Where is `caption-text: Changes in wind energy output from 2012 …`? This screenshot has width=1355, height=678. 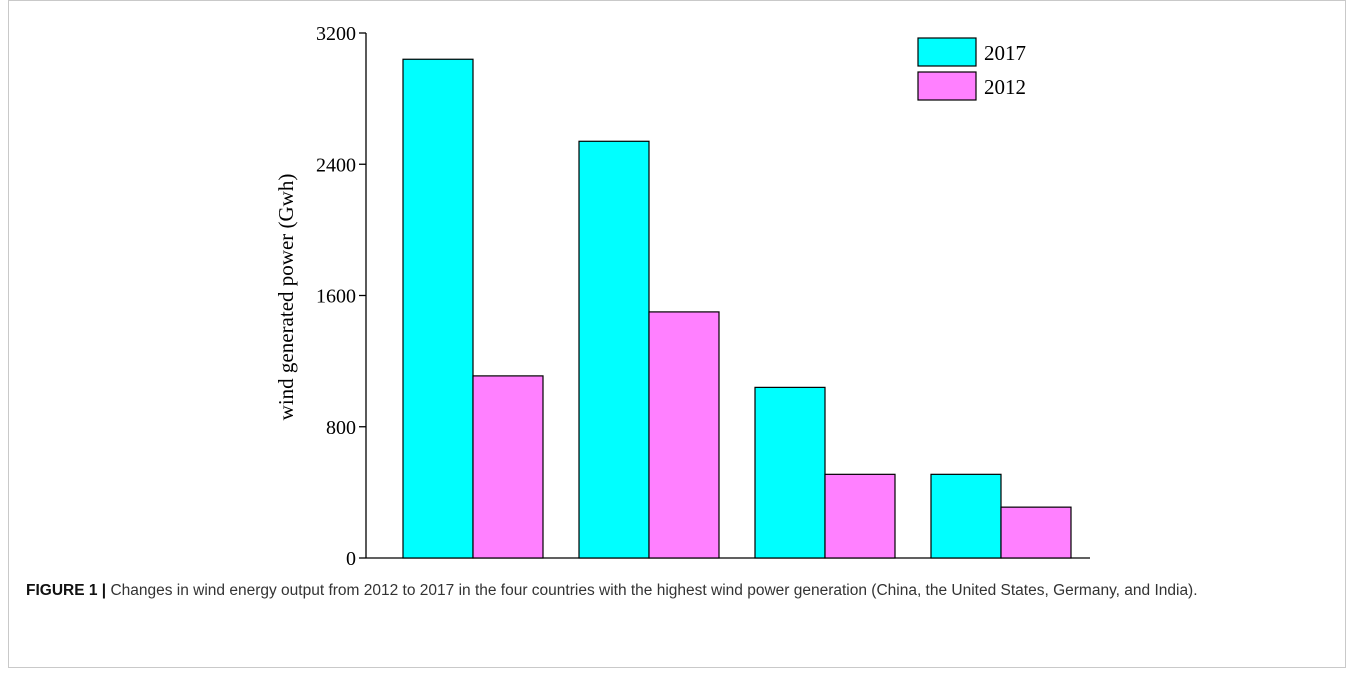
caption-text: Changes in wind energy output from 2012 … is located at coordinates (652, 590).